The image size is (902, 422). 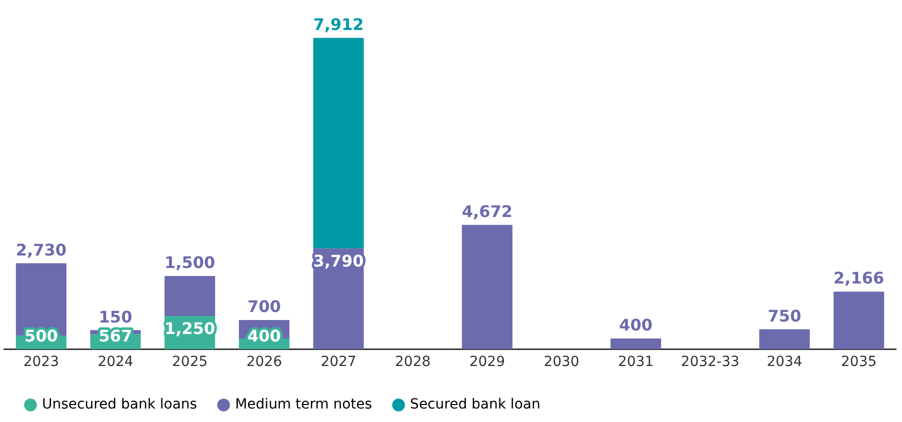 What do you see at coordinates (338, 261) in the screenshot?
I see `data-label: 3,790` at bounding box center [338, 261].